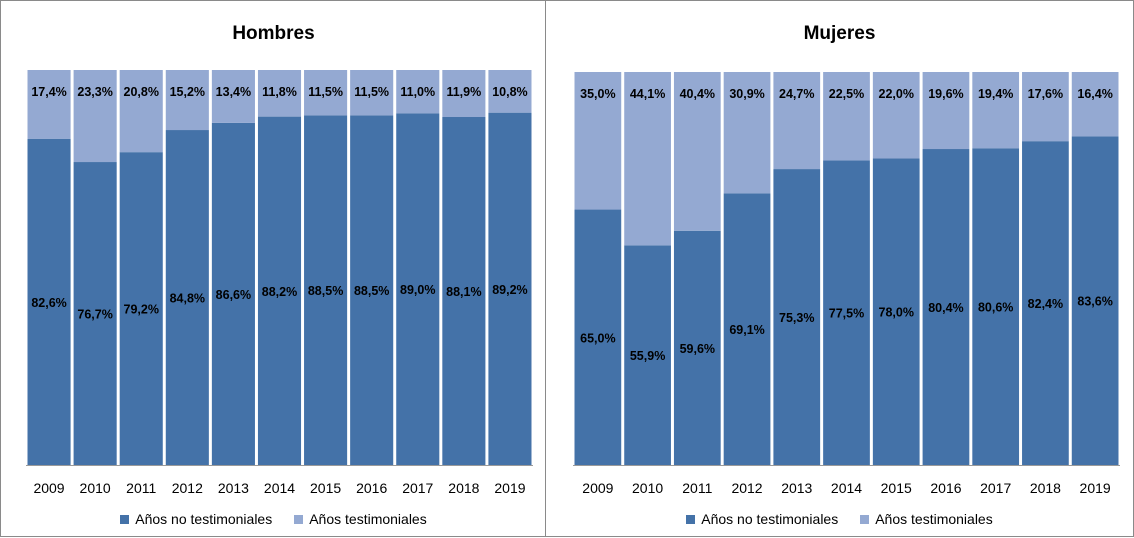 Image resolution: width=1134 pixels, height=538 pixels. Describe the element at coordinates (995, 94) in the screenshot. I see `data-label: 19,4%` at that location.